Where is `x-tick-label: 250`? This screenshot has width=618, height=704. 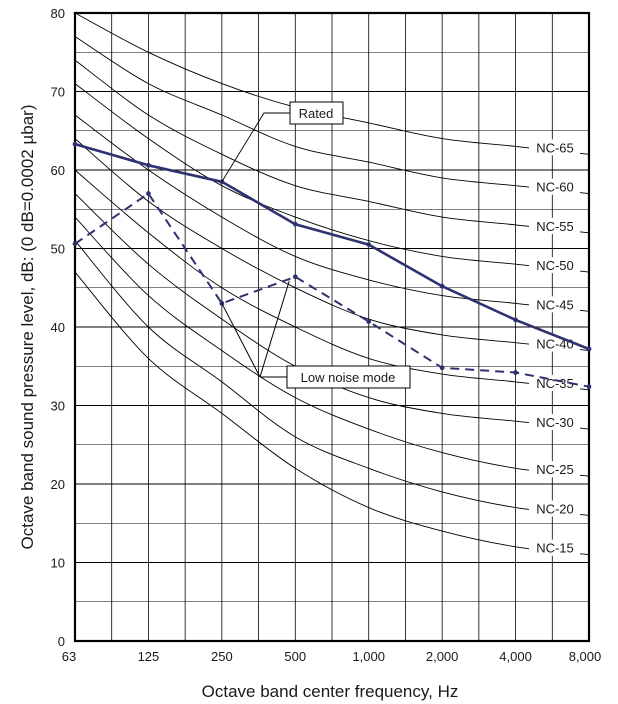
x-tick-label: 250 is located at coordinates (222, 656).